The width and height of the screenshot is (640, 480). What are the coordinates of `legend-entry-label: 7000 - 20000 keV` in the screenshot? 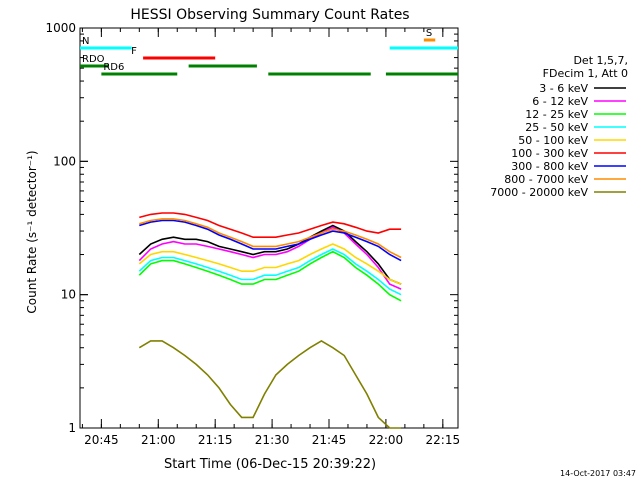 It's located at (539, 192).